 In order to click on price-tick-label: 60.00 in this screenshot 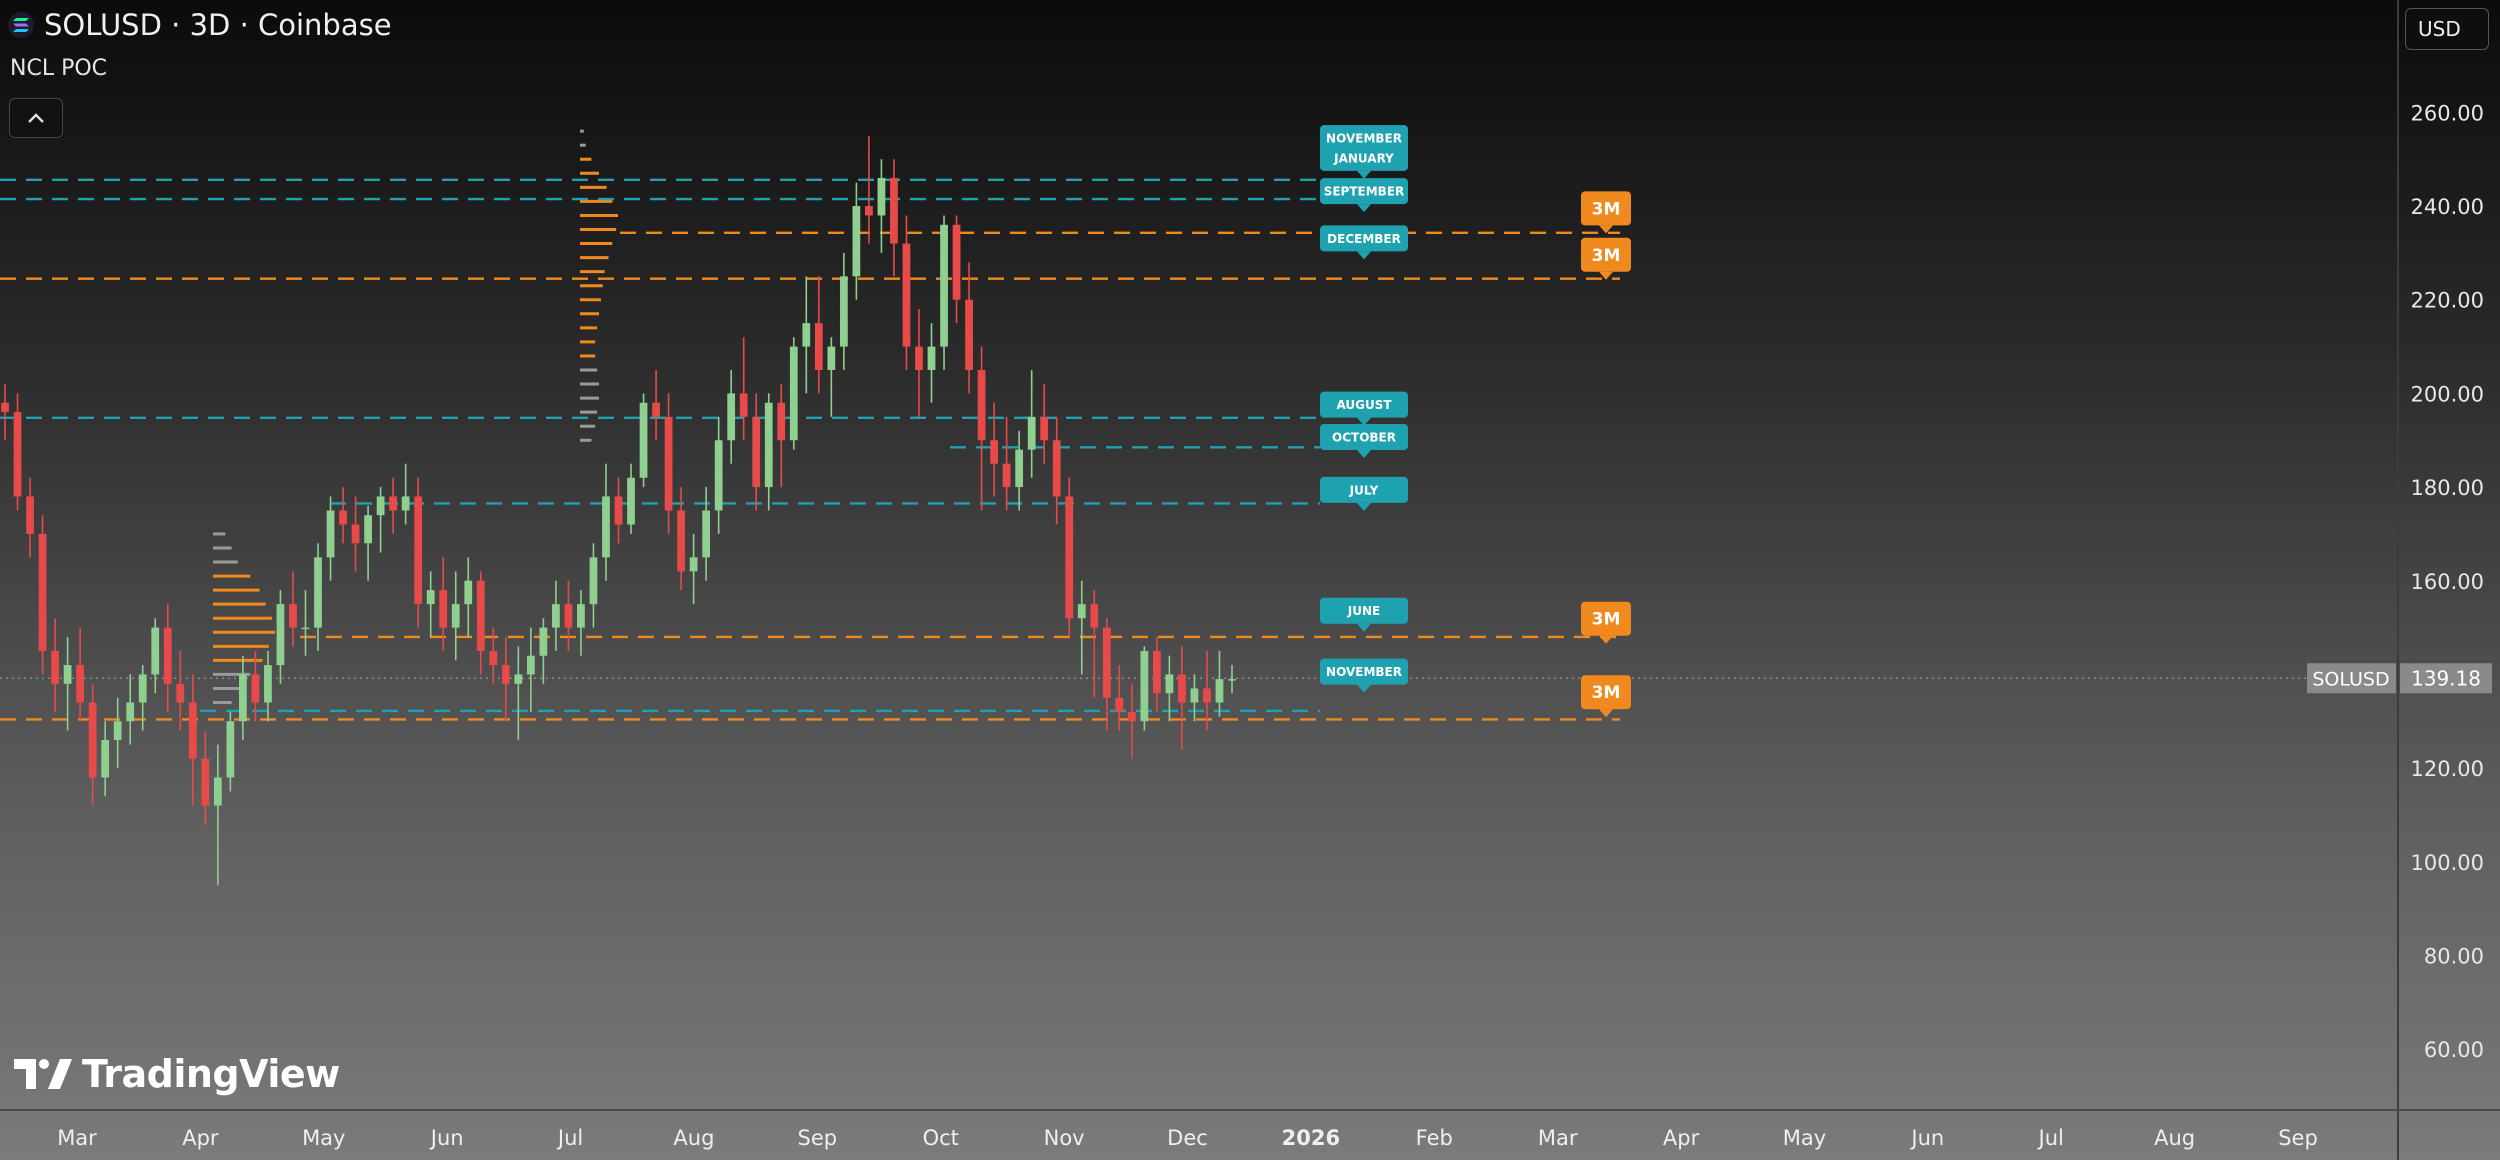, I will do `click(2454, 1050)`.